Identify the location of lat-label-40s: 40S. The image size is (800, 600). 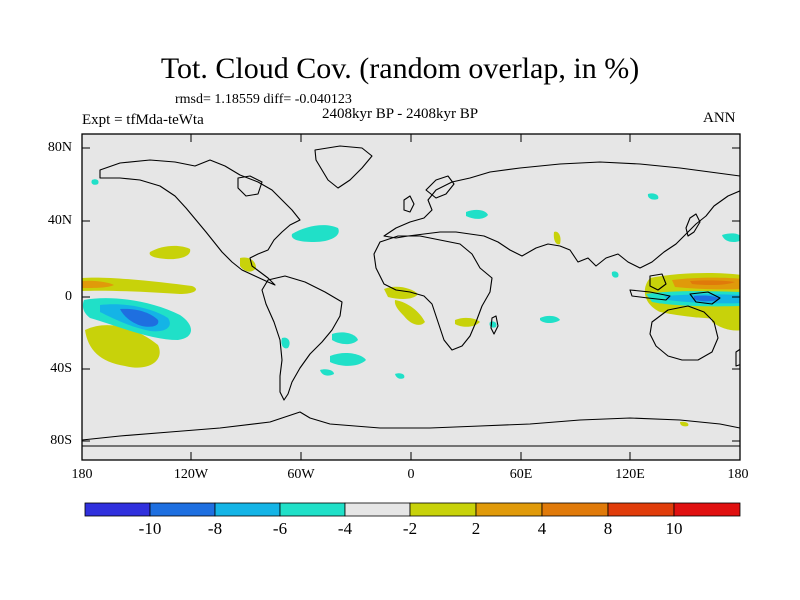
(61, 368).